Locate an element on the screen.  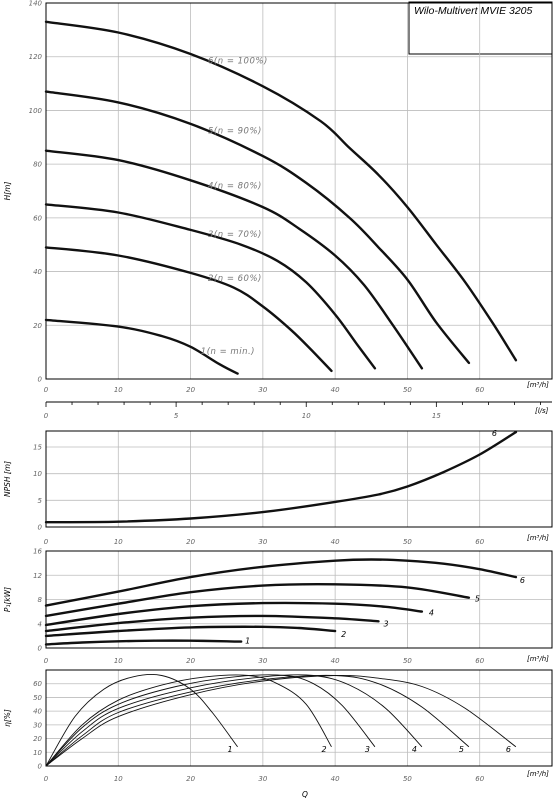
series-label: 5(n = 90%) is located at coordinates (235, 131).